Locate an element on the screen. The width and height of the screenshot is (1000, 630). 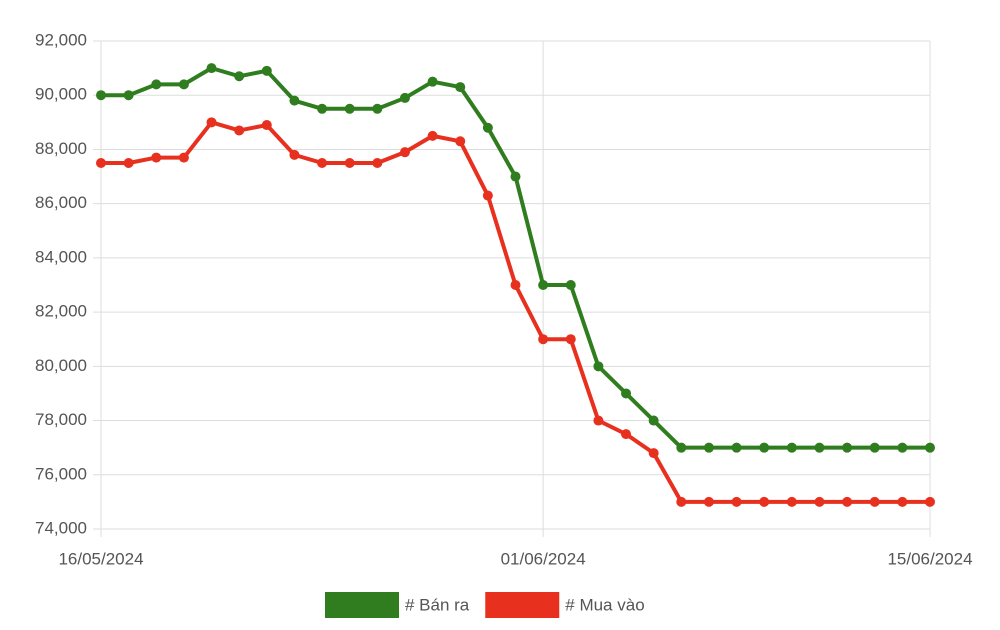
y-tick-label: 84,000 is located at coordinates (61, 256).